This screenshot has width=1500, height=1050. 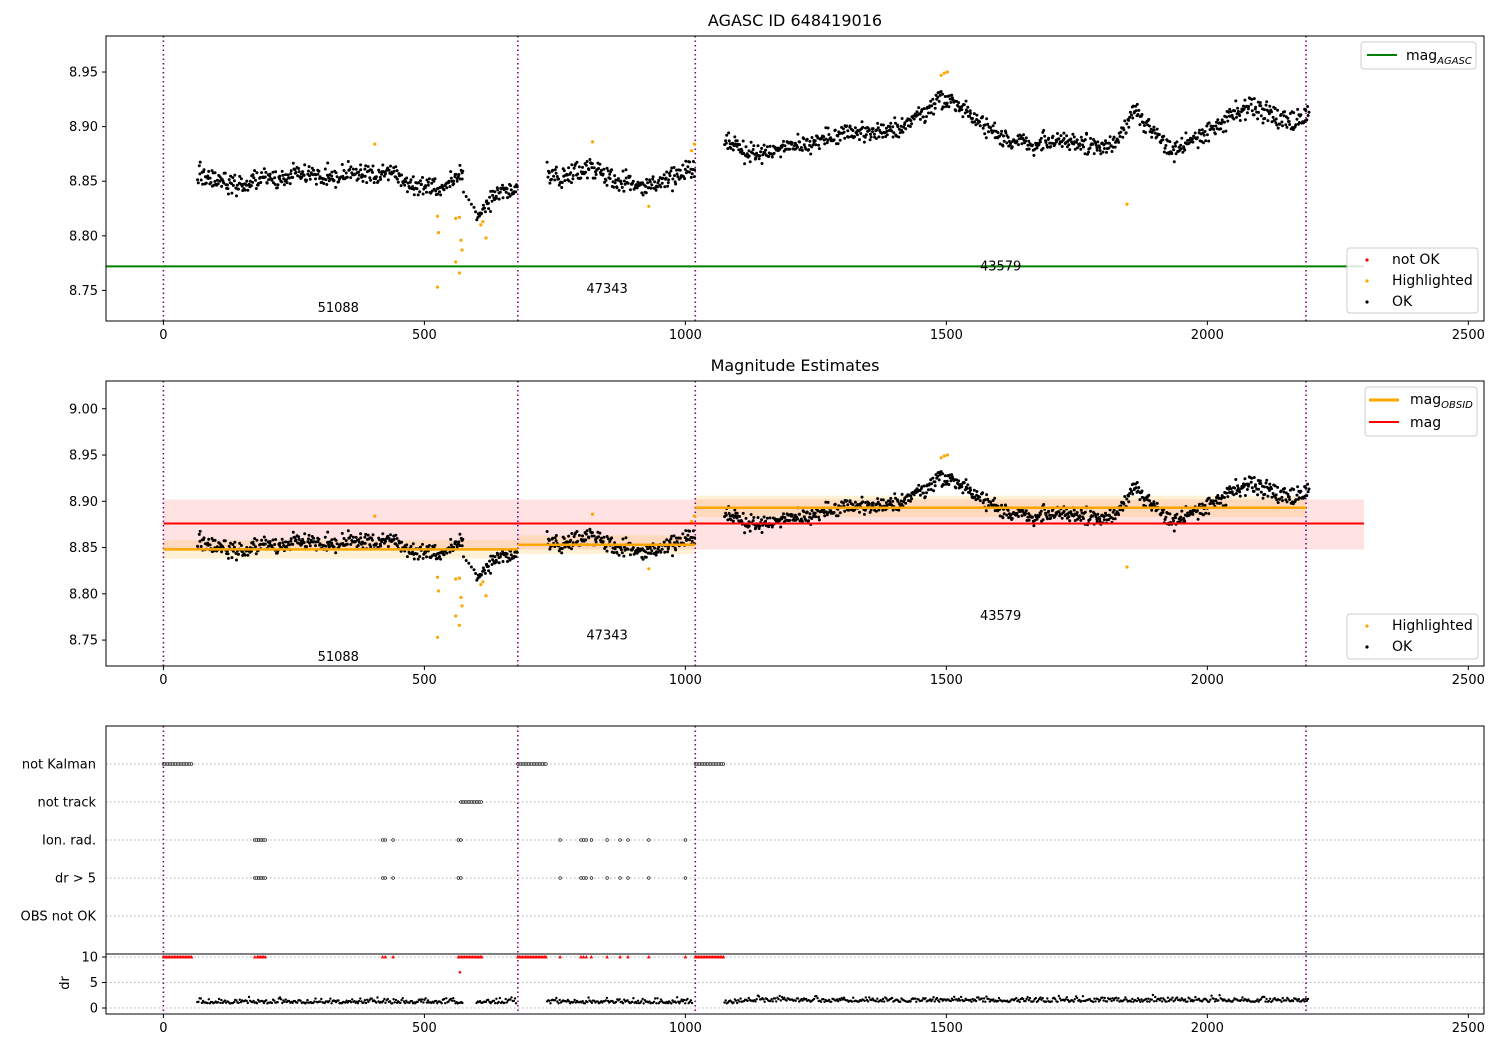 I want to click on agasc-legend-bottom-box, so click(x=1412, y=280).